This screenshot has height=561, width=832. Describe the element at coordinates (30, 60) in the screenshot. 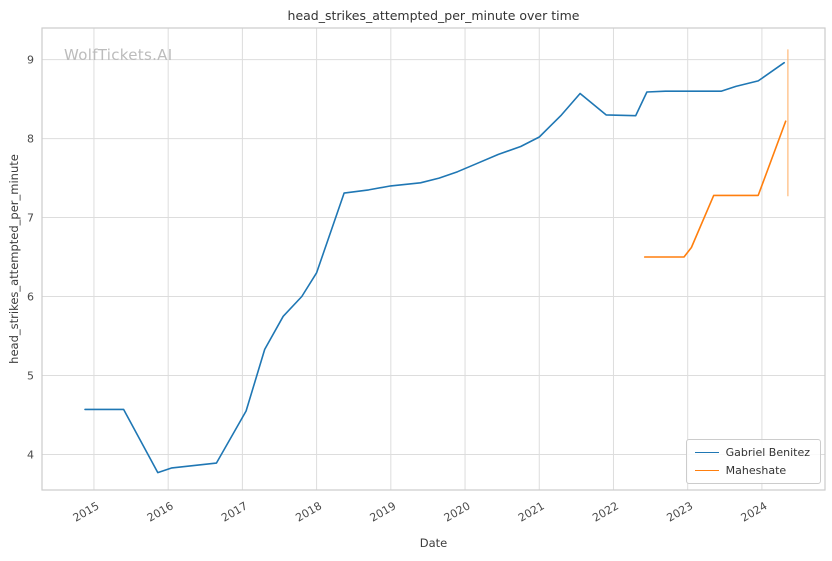

I see `y-tick-label: 9` at that location.